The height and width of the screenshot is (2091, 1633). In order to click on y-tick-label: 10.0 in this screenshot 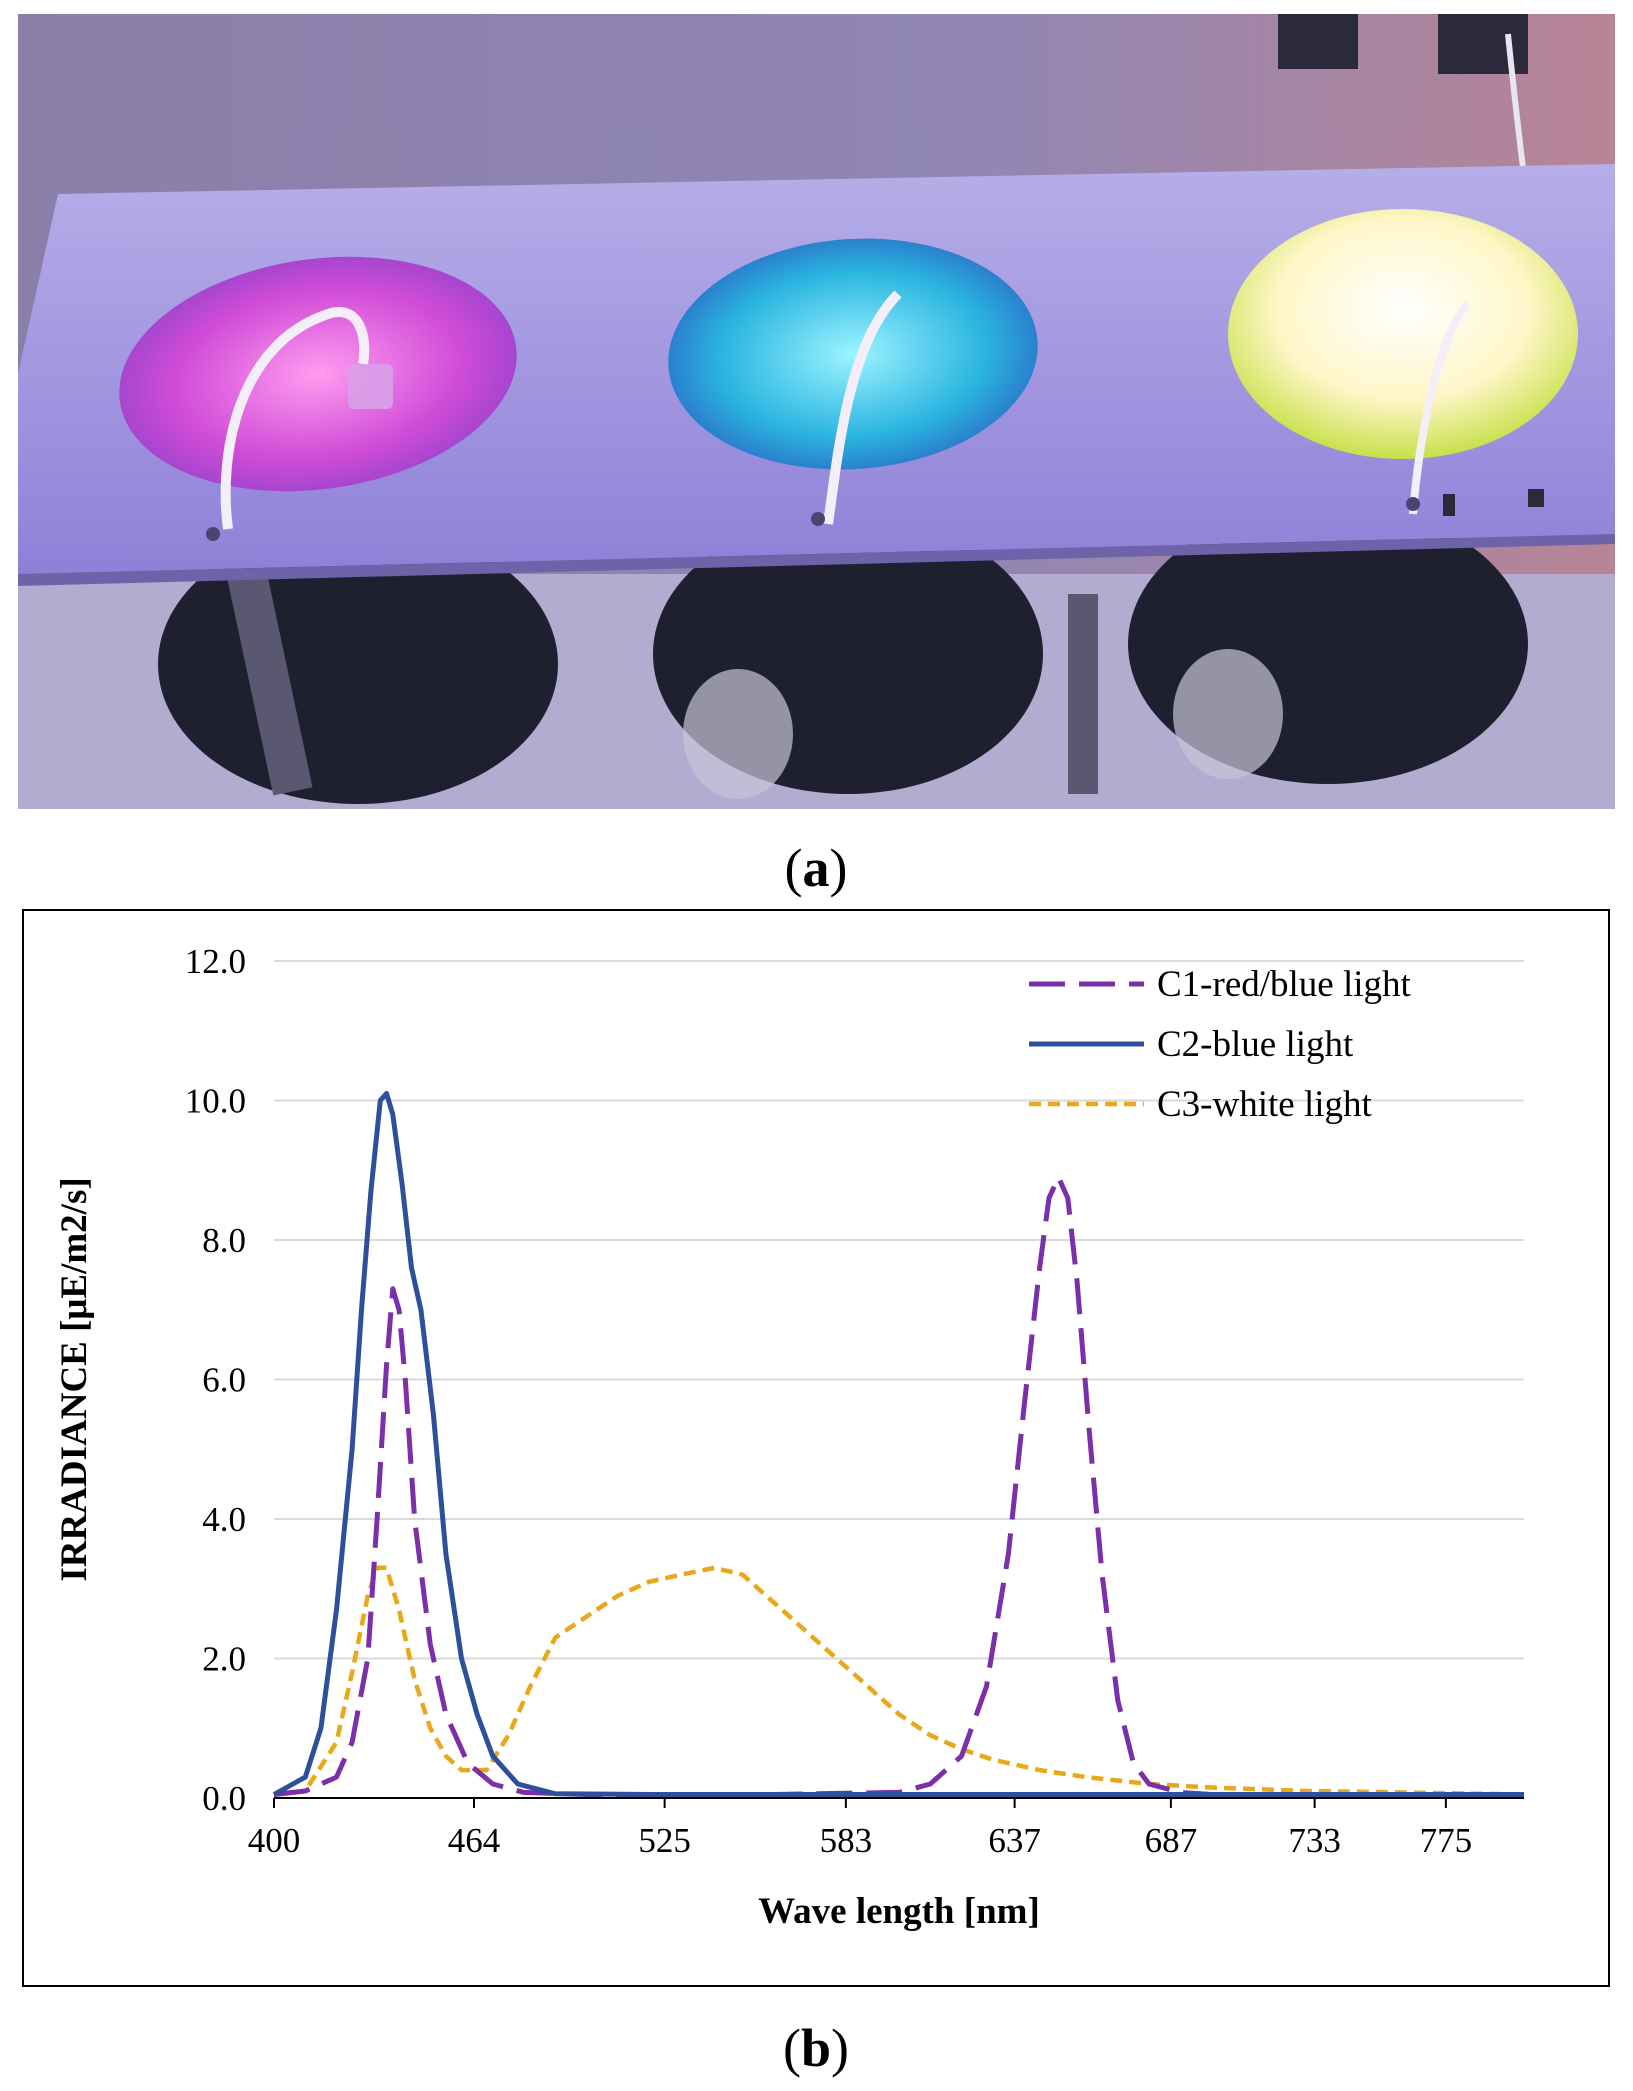, I will do `click(215, 1101)`.